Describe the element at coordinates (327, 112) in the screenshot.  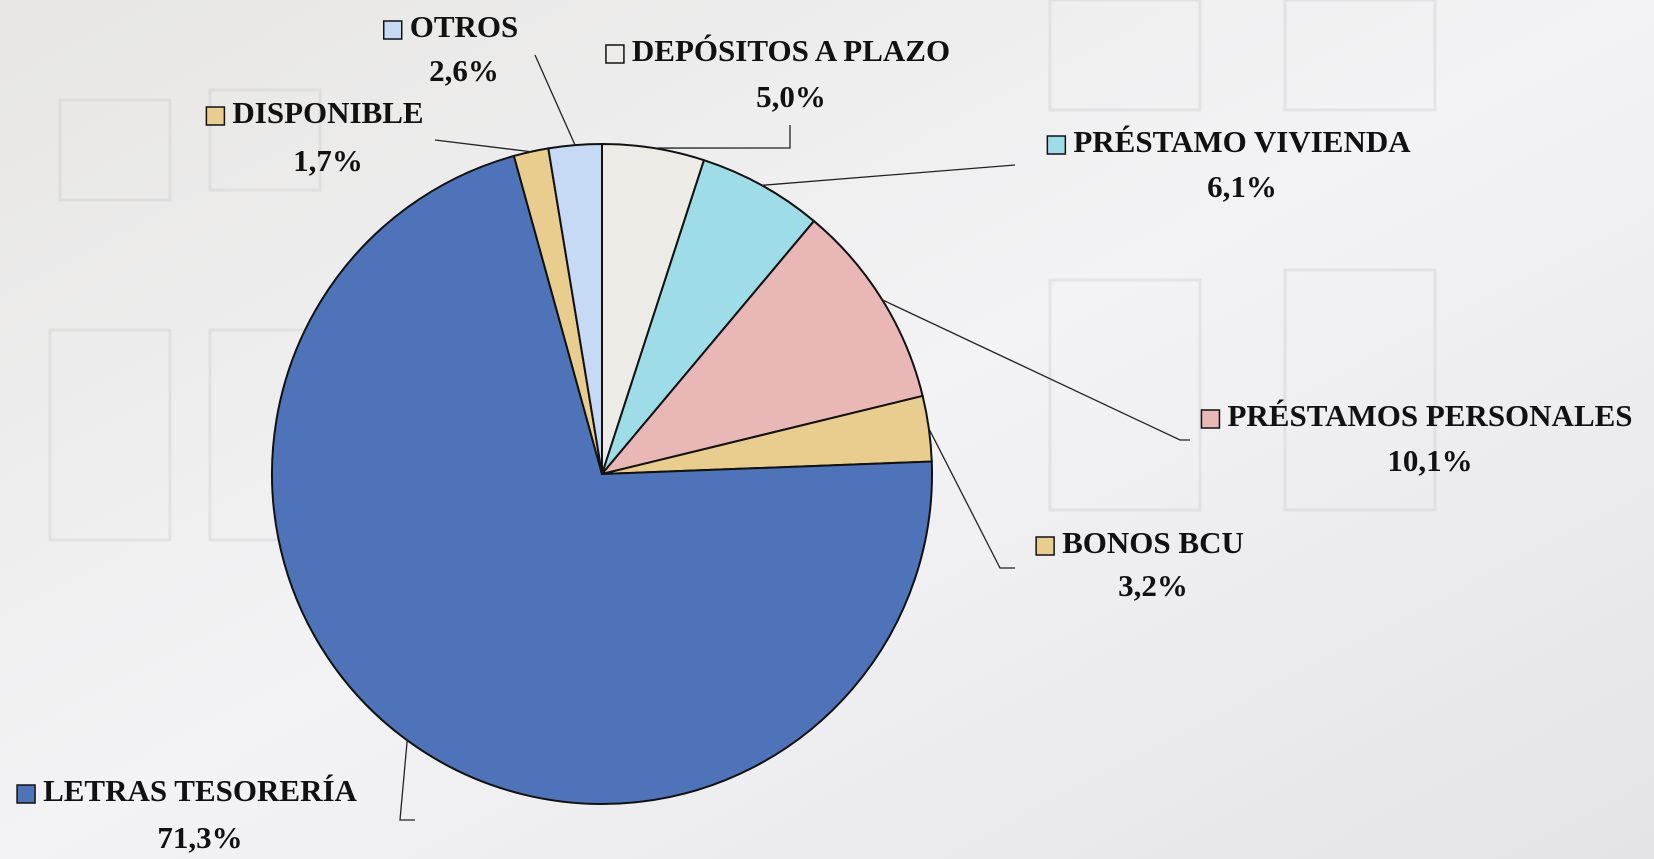
I see `slice-label: DISPONIBLE` at that location.